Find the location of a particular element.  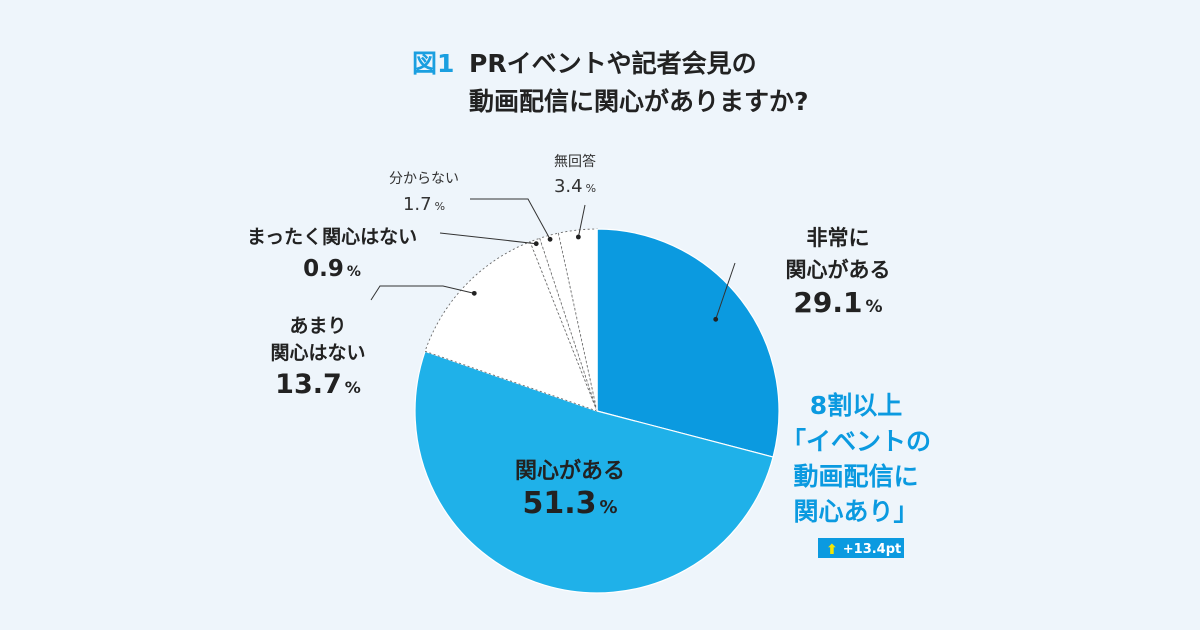

slice-category-label: 分からない is located at coordinates (424, 179).